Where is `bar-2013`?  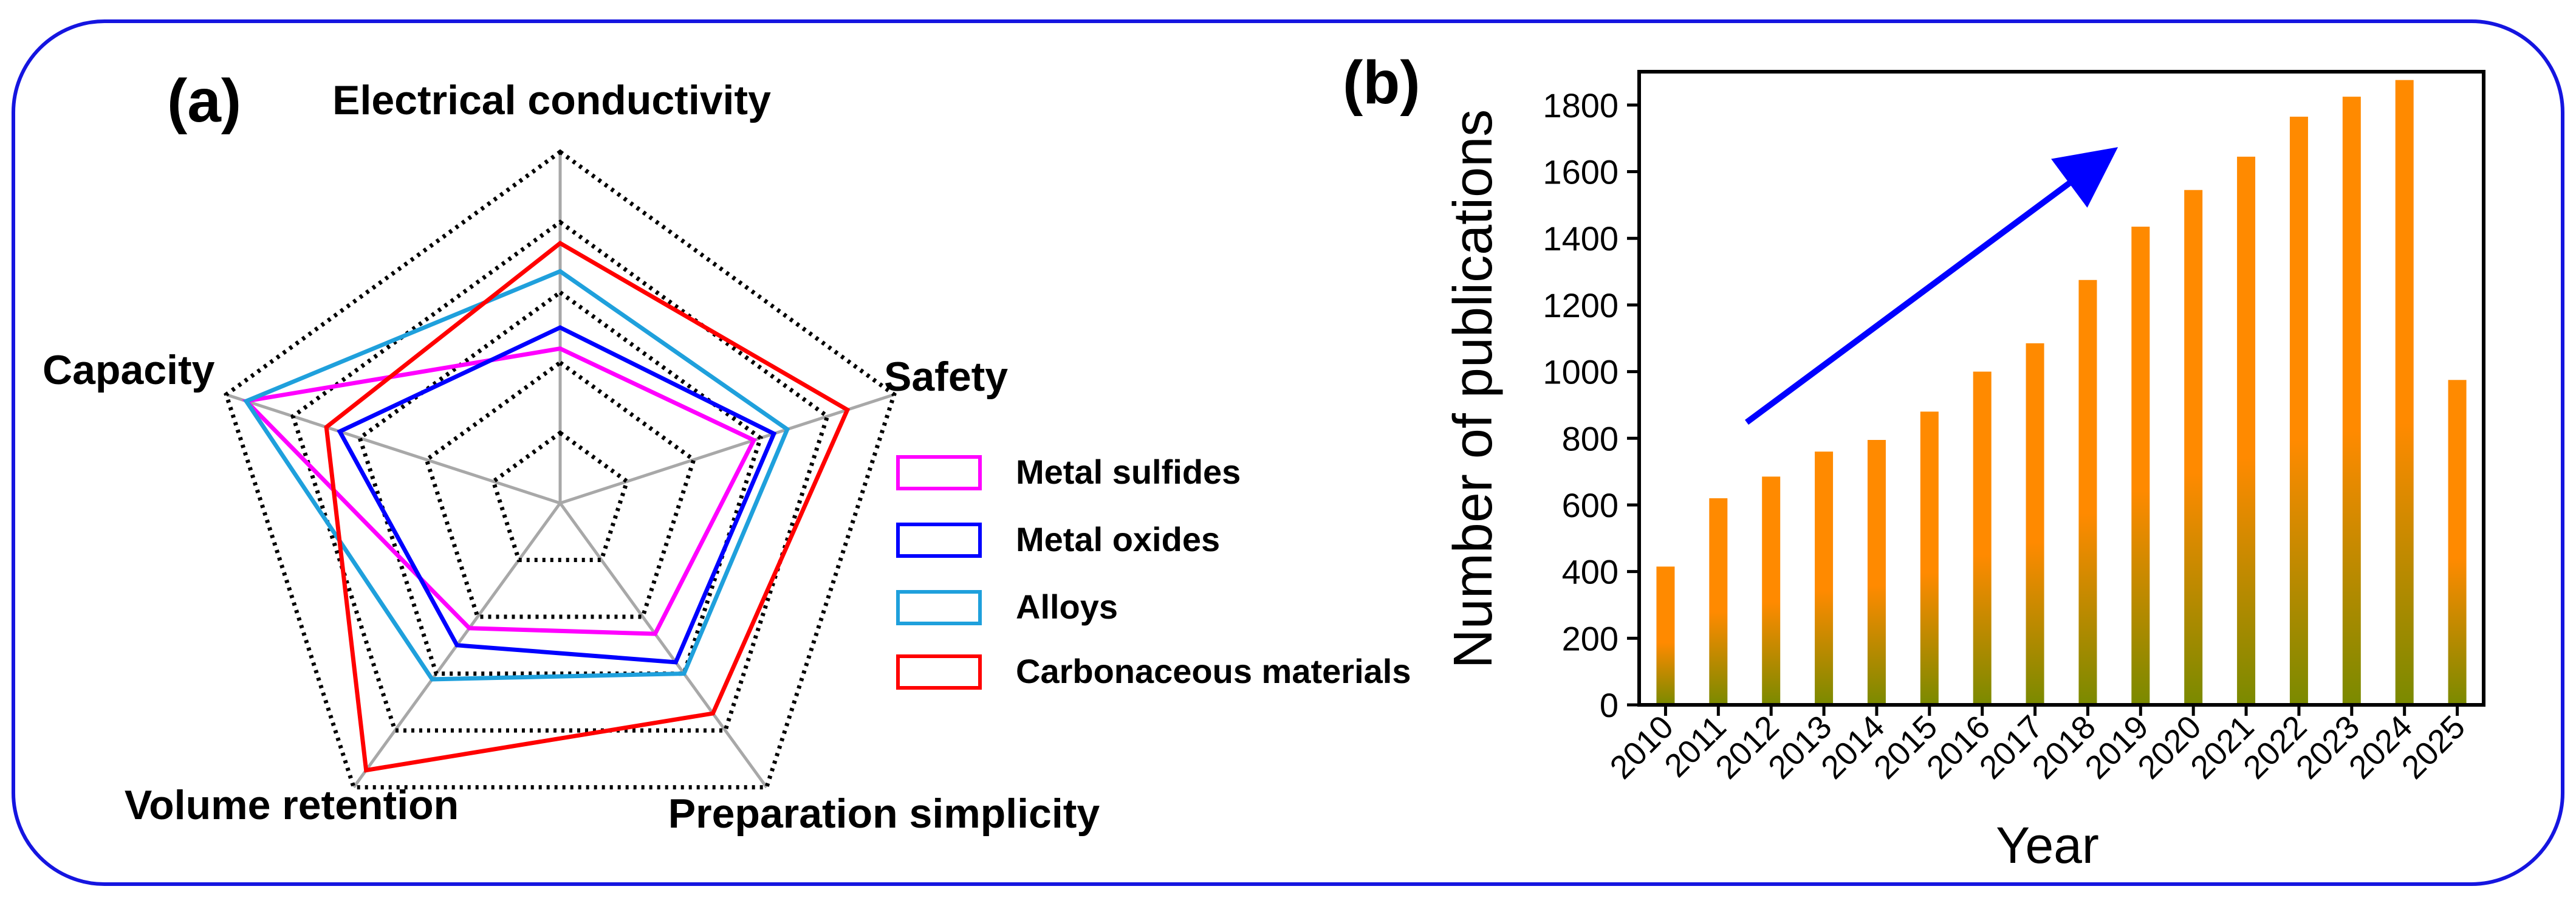 bar-2013 is located at coordinates (1825, 578).